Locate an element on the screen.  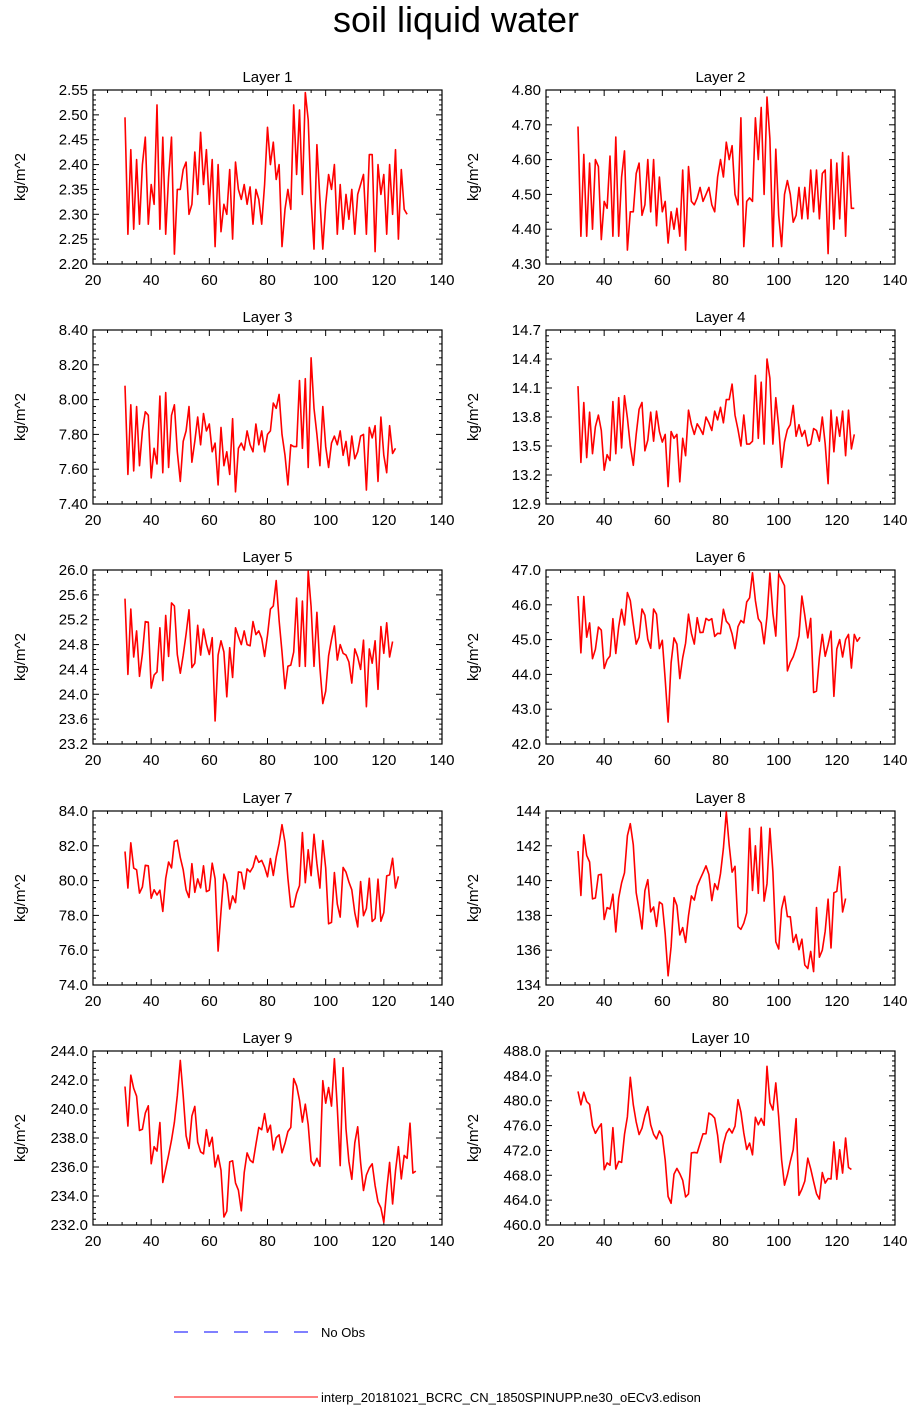
y-tick-label: 476.0 is located at coordinates (522, 1126).